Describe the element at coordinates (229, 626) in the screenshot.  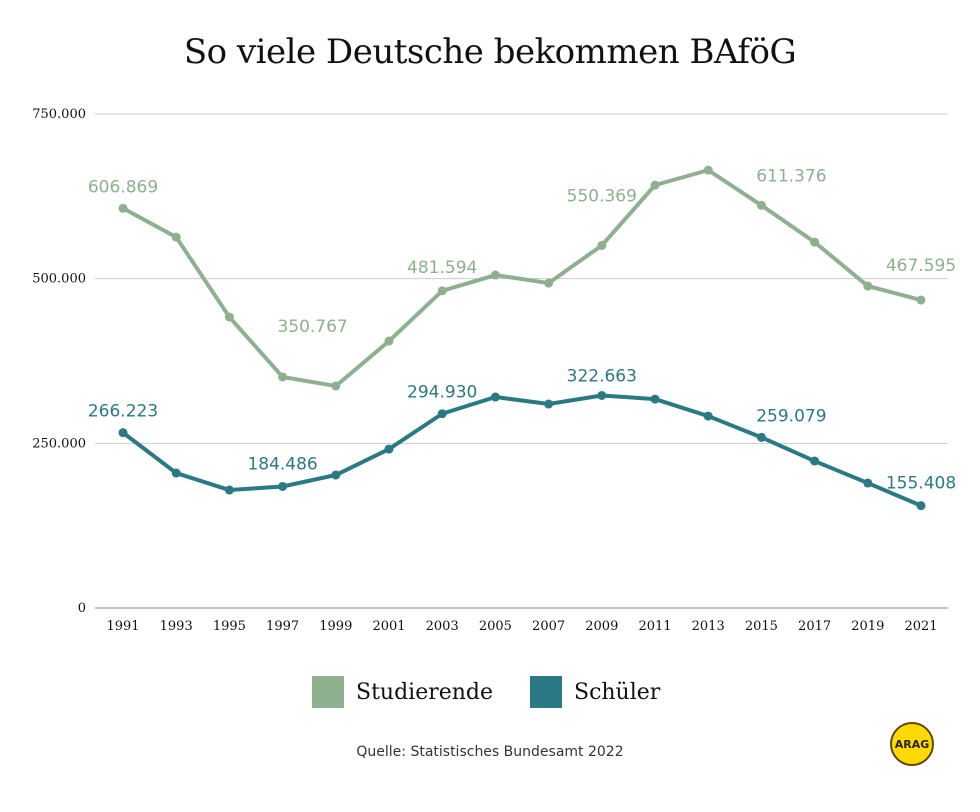
I see `x-tick-label: 1995` at that location.